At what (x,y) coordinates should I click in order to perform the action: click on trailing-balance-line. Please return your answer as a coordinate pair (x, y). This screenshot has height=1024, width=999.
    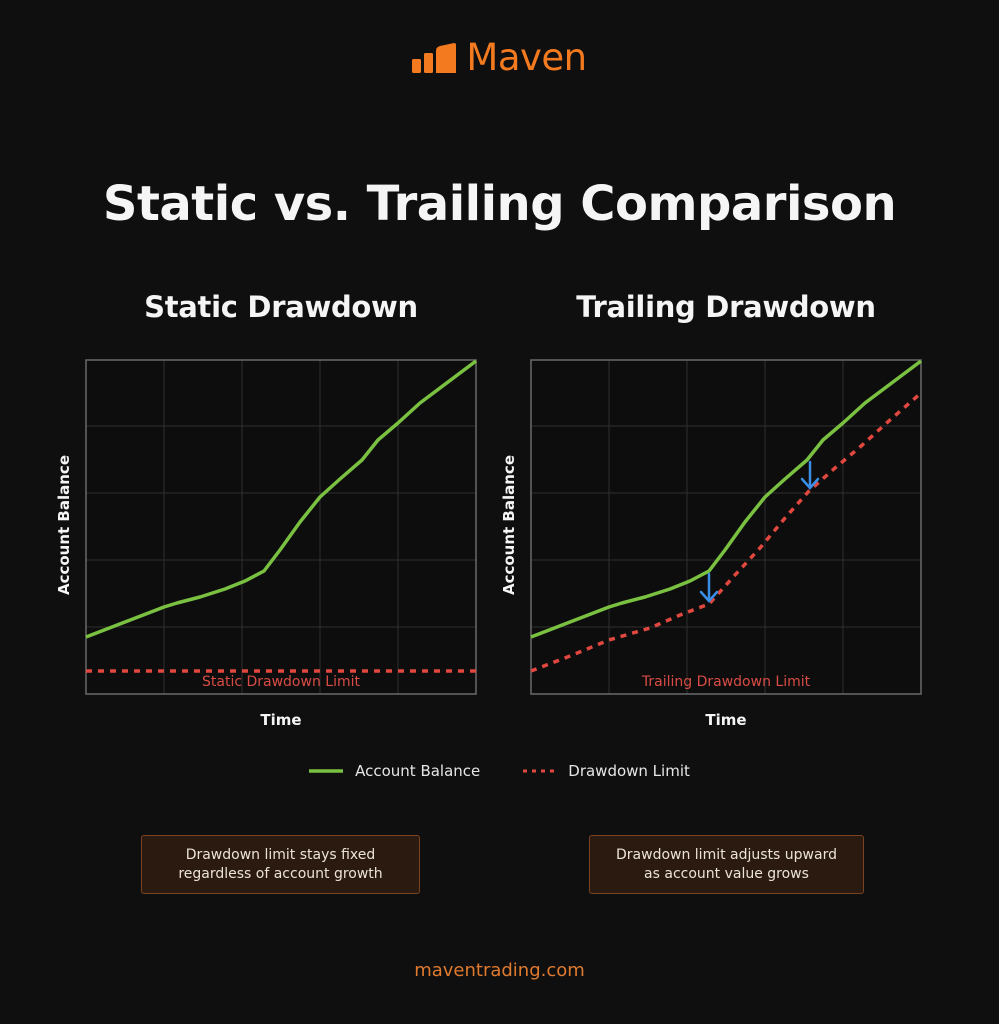
    Looking at the image, I should click on (726, 499).